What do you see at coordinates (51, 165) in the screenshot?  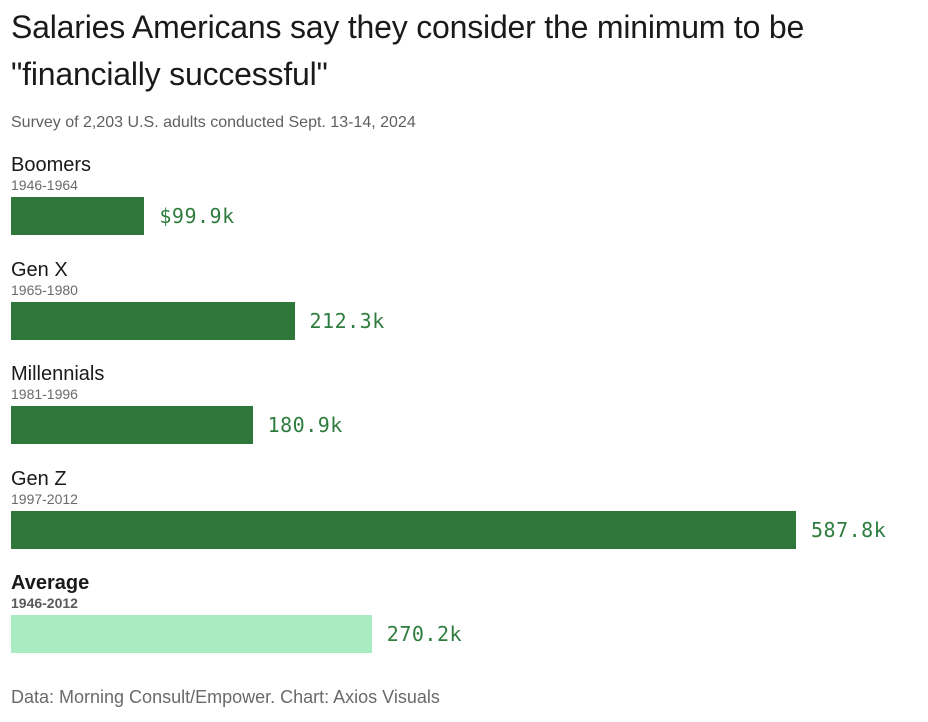 I see `category-label: Boomers` at bounding box center [51, 165].